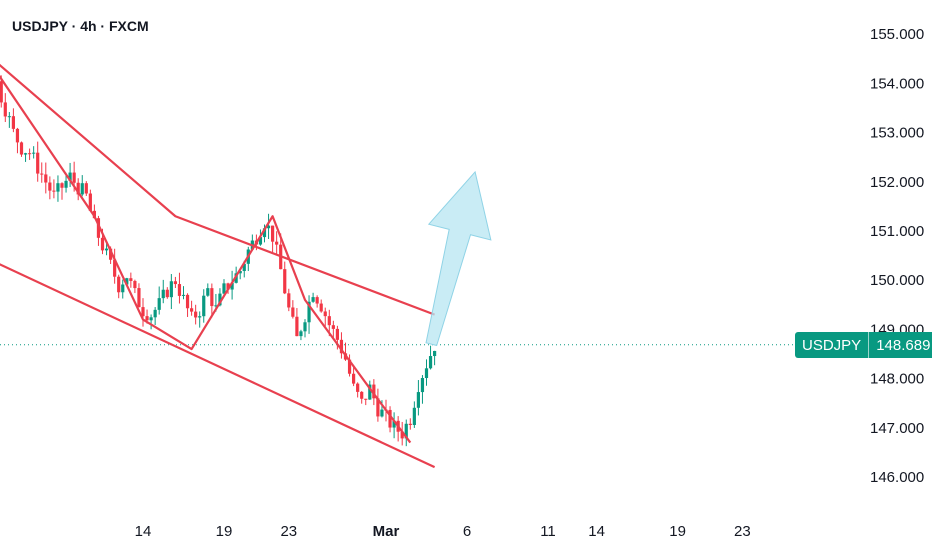 The height and width of the screenshot is (555, 932). What do you see at coordinates (458, 258) in the screenshot?
I see `projection-arrow` at bounding box center [458, 258].